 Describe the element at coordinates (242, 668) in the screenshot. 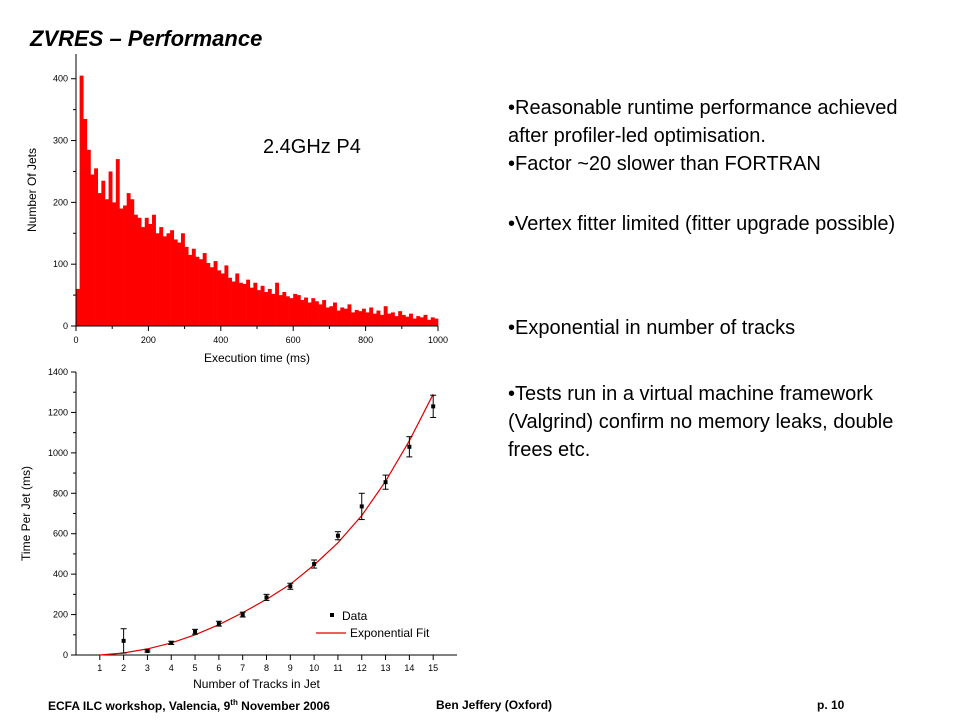

I see `scatter-x-tick-label: 7` at that location.